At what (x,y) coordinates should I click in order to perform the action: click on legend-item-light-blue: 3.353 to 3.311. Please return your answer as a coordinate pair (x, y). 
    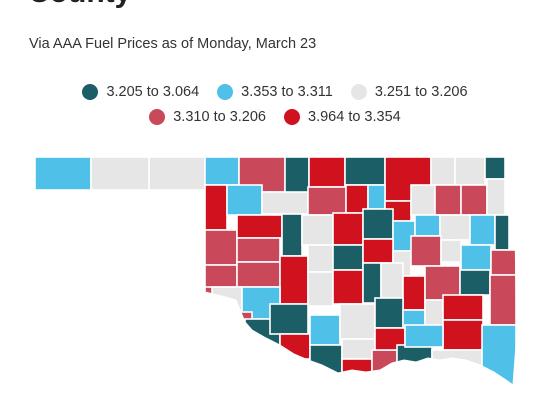
    Looking at the image, I should click on (275, 92).